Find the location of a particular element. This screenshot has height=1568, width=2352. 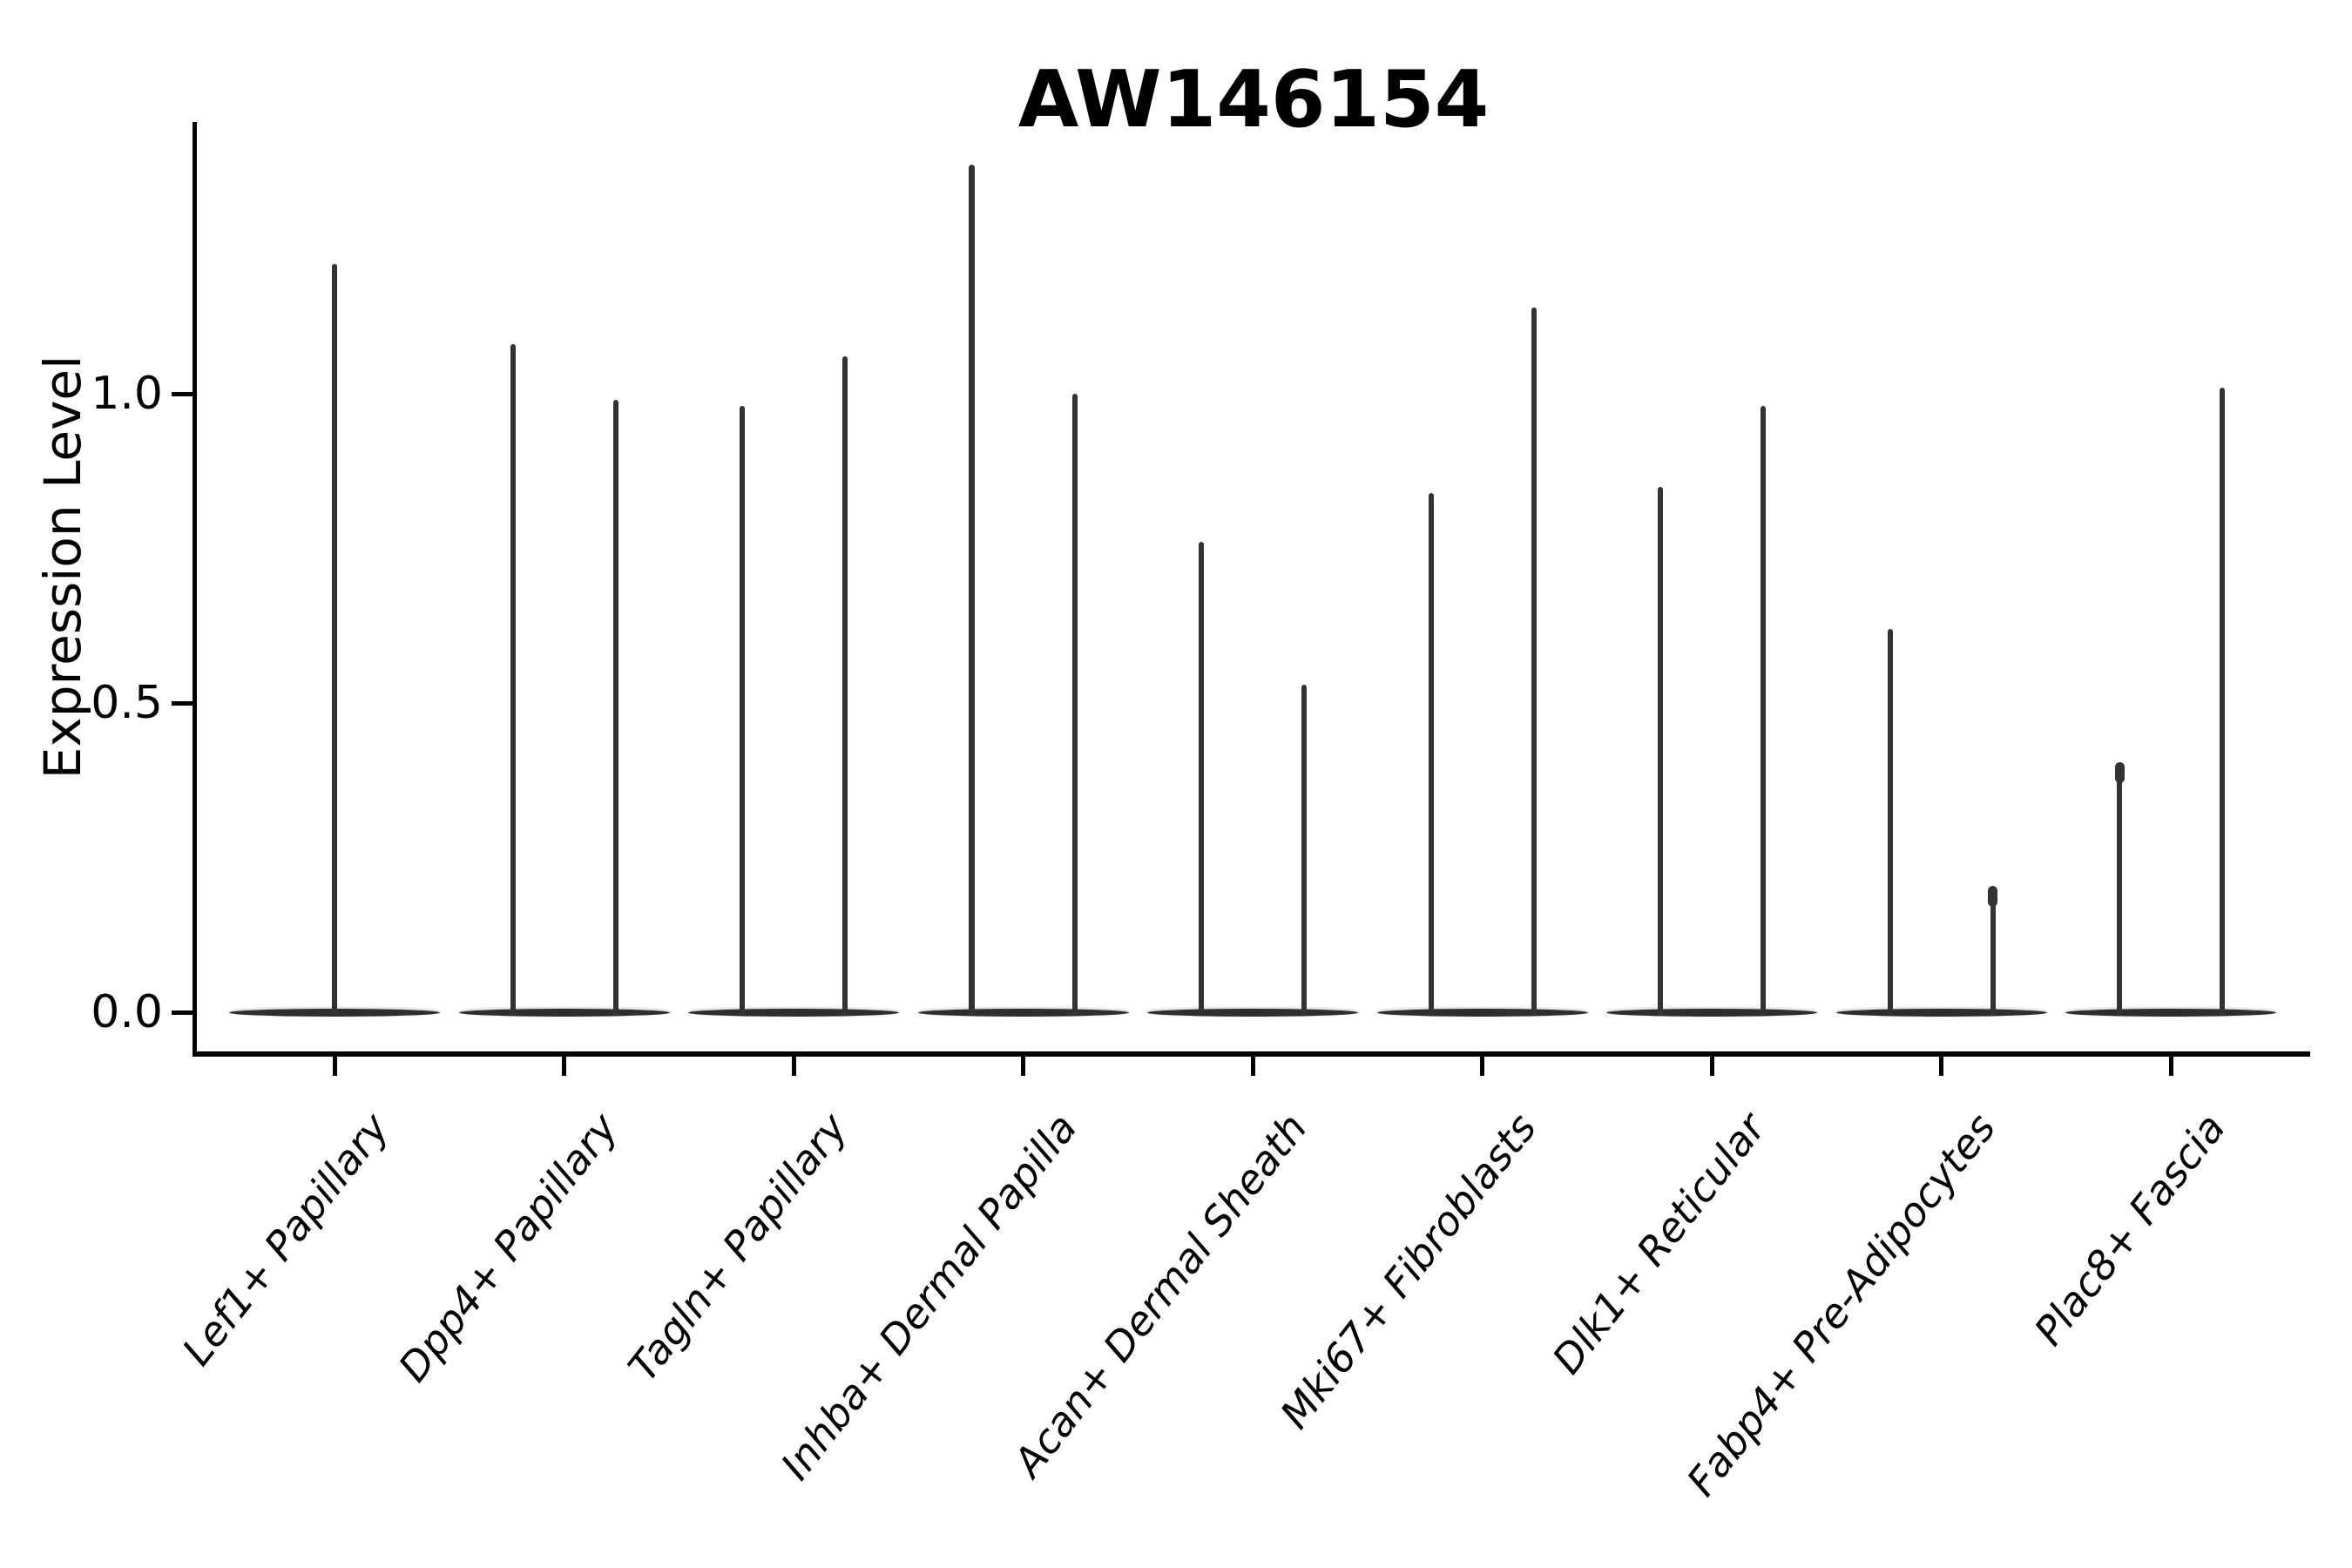

x-axis-spine is located at coordinates (1251, 1054).